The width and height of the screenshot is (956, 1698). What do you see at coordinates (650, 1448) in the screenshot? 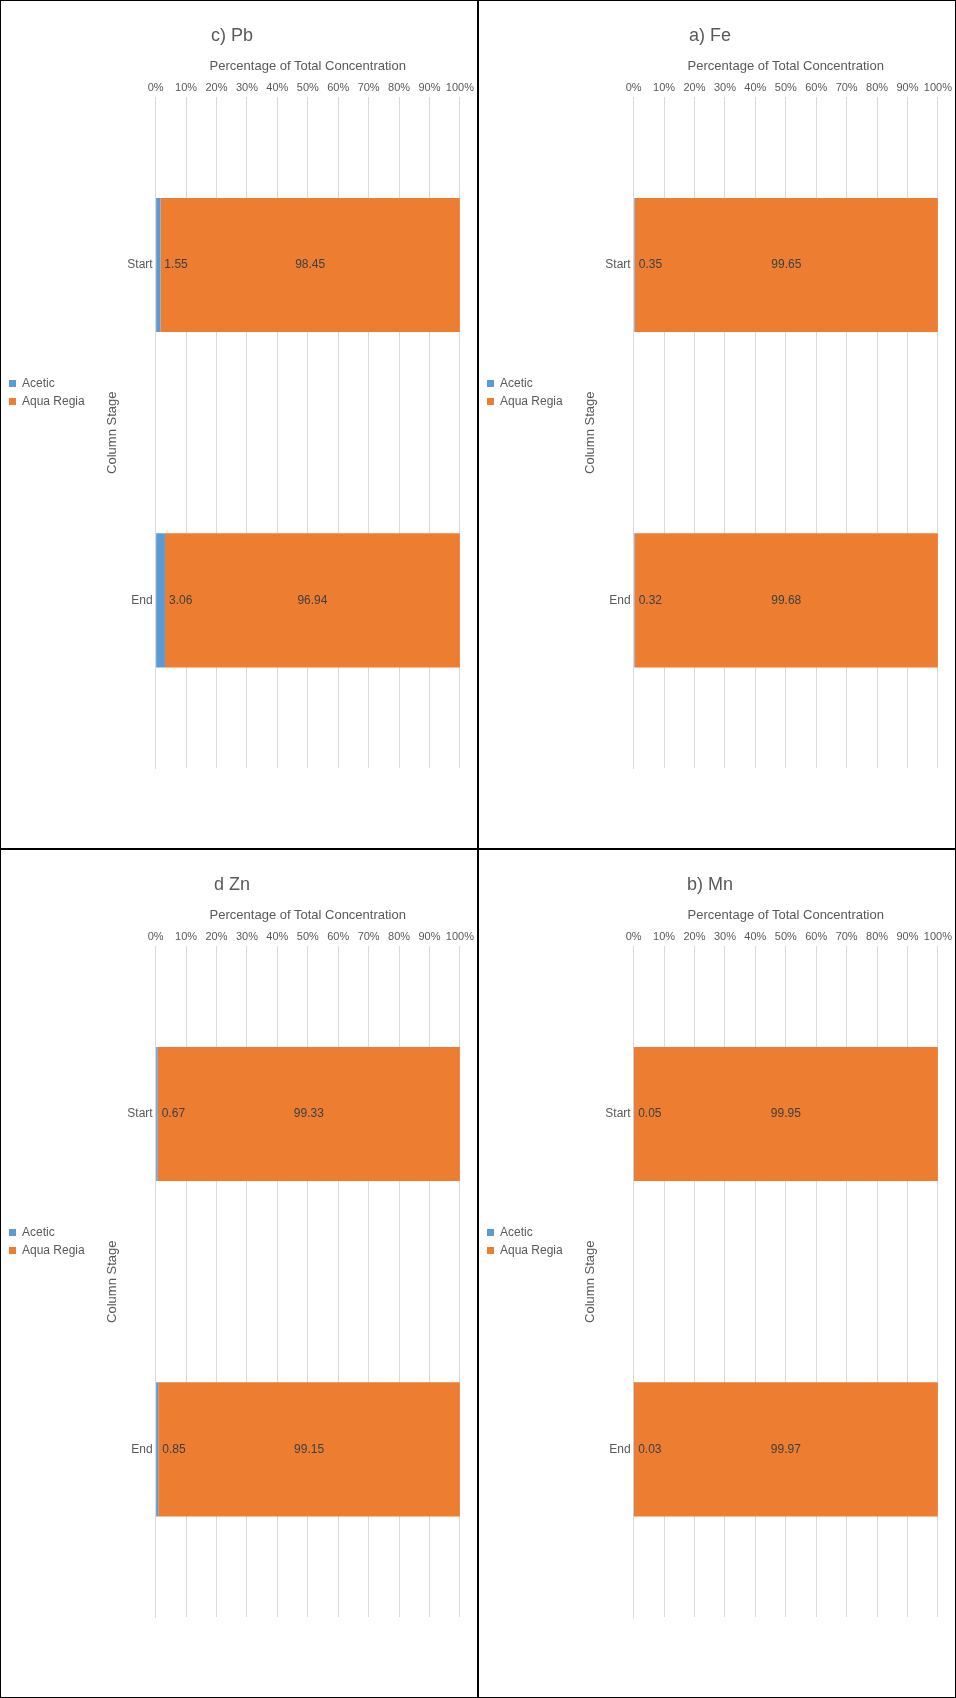
I see `data-label: 0.03` at bounding box center [650, 1448].